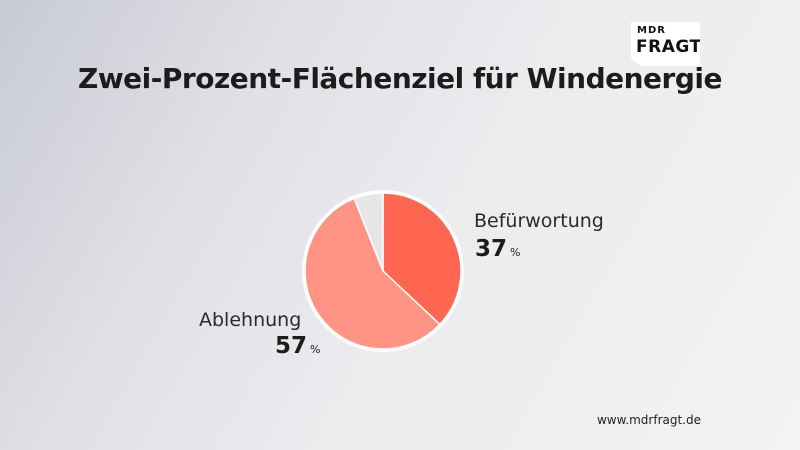 This screenshot has width=800, height=450. Describe the element at coordinates (491, 249) in the screenshot. I see `value-befuerwortung-number: 37` at that location.